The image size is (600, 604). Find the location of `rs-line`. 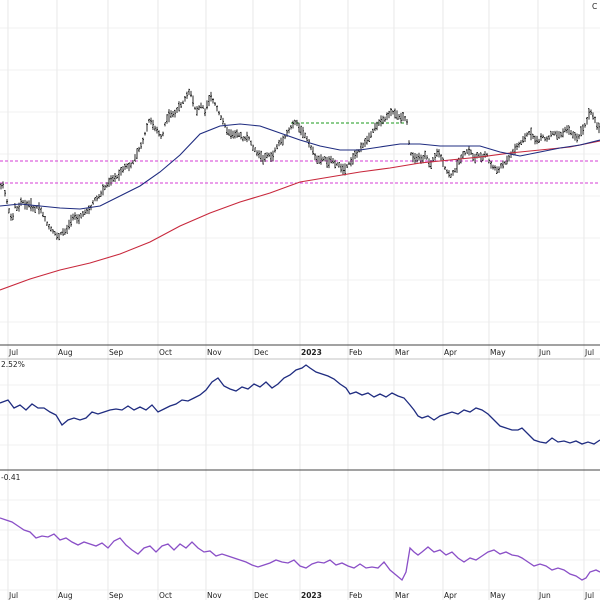

rs-line is located at coordinates (300, 404).